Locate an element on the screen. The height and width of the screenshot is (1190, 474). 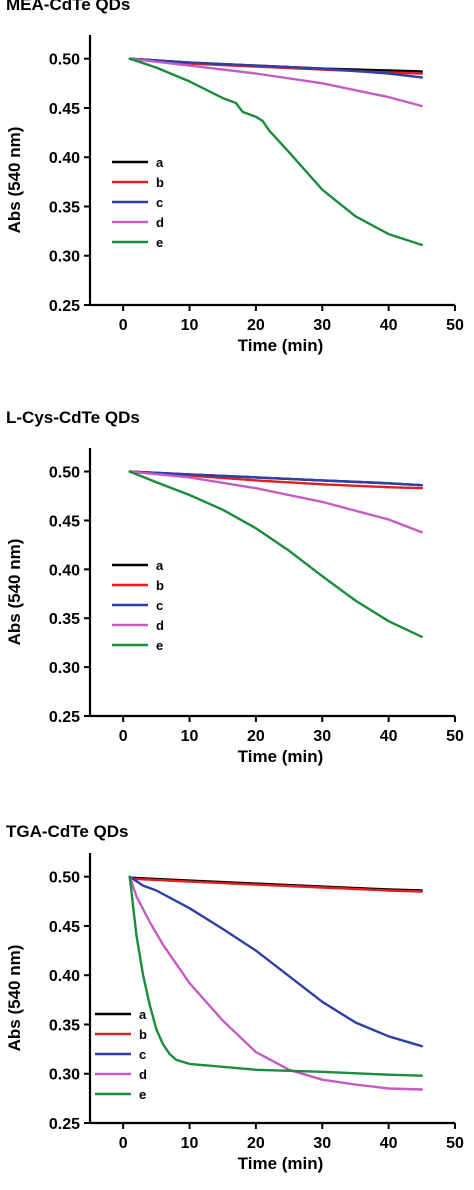
series-line-b is located at coordinates (275, 885).